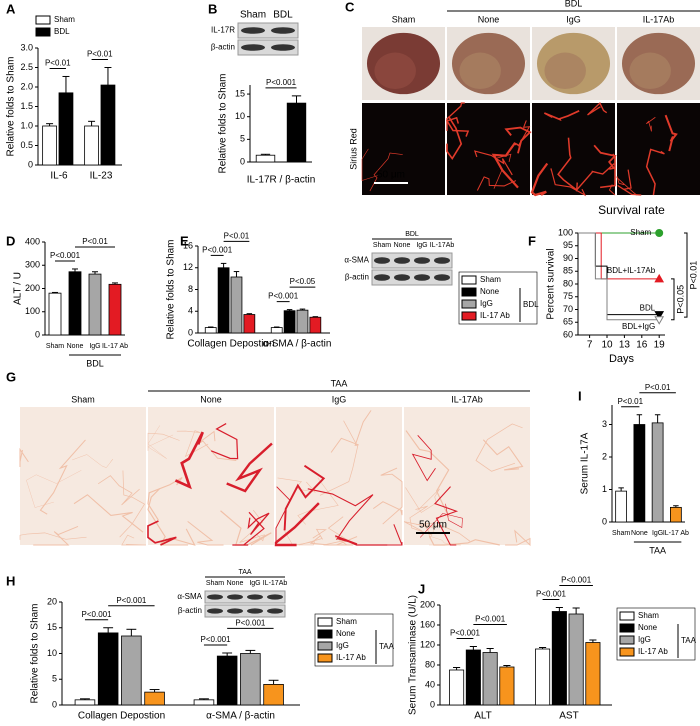 The width and height of the screenshot is (700, 726). I want to click on lane-label: IL-17Ab, so click(275, 583).